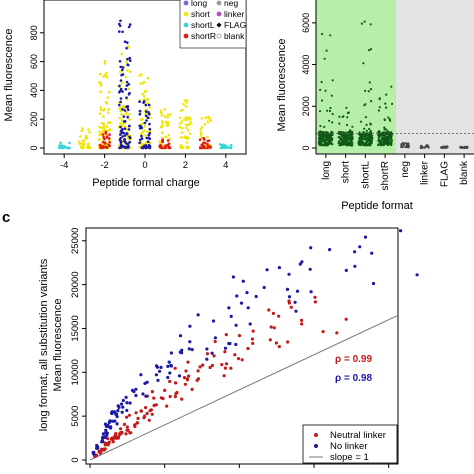 The width and height of the screenshot is (474, 474). What do you see at coordinates (358, 435) in the screenshot?
I see `legend-label-neutral-linker: Neutral linker` at bounding box center [358, 435].